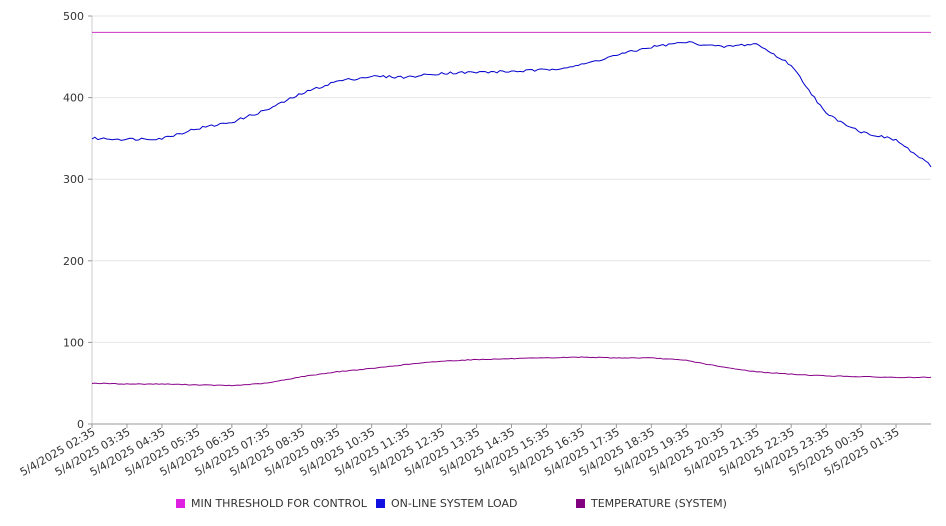  I want to click on series-line-temperature-system, so click(511, 371).